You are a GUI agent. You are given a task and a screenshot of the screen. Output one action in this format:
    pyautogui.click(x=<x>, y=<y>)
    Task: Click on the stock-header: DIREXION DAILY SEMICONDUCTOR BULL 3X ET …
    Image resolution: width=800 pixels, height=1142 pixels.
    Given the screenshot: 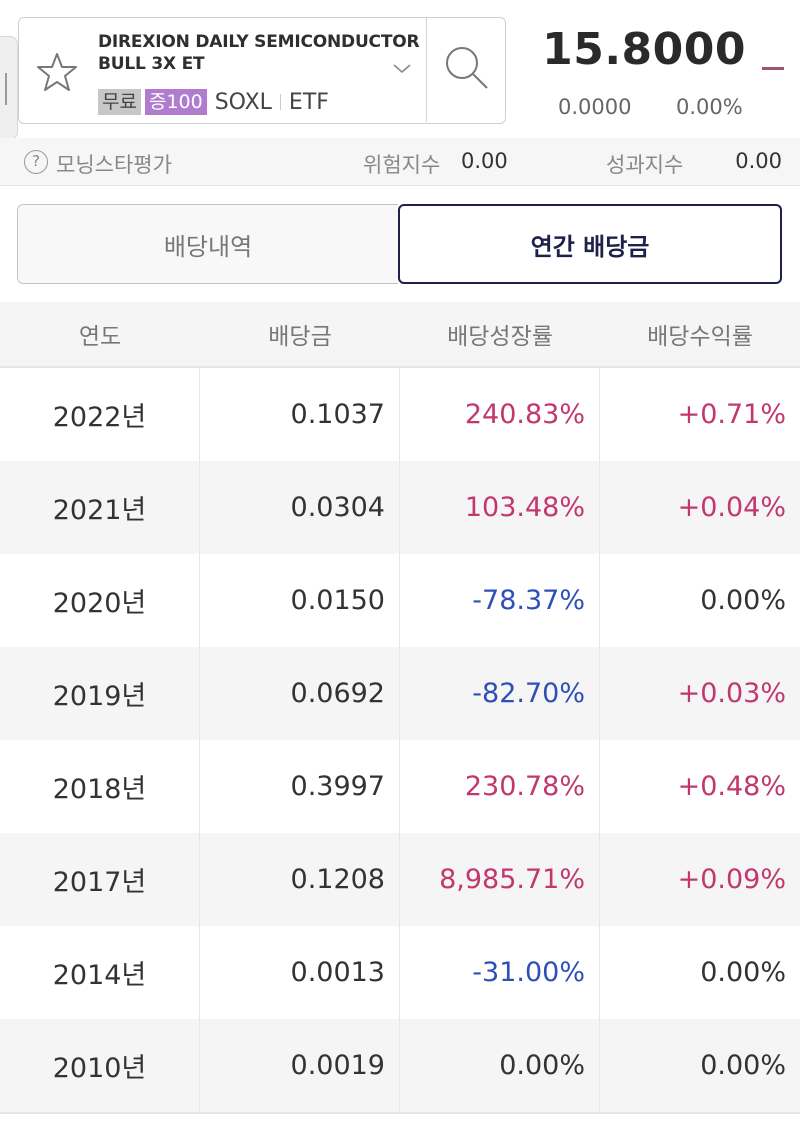 What is the action you would take?
    pyautogui.click(x=400, y=70)
    